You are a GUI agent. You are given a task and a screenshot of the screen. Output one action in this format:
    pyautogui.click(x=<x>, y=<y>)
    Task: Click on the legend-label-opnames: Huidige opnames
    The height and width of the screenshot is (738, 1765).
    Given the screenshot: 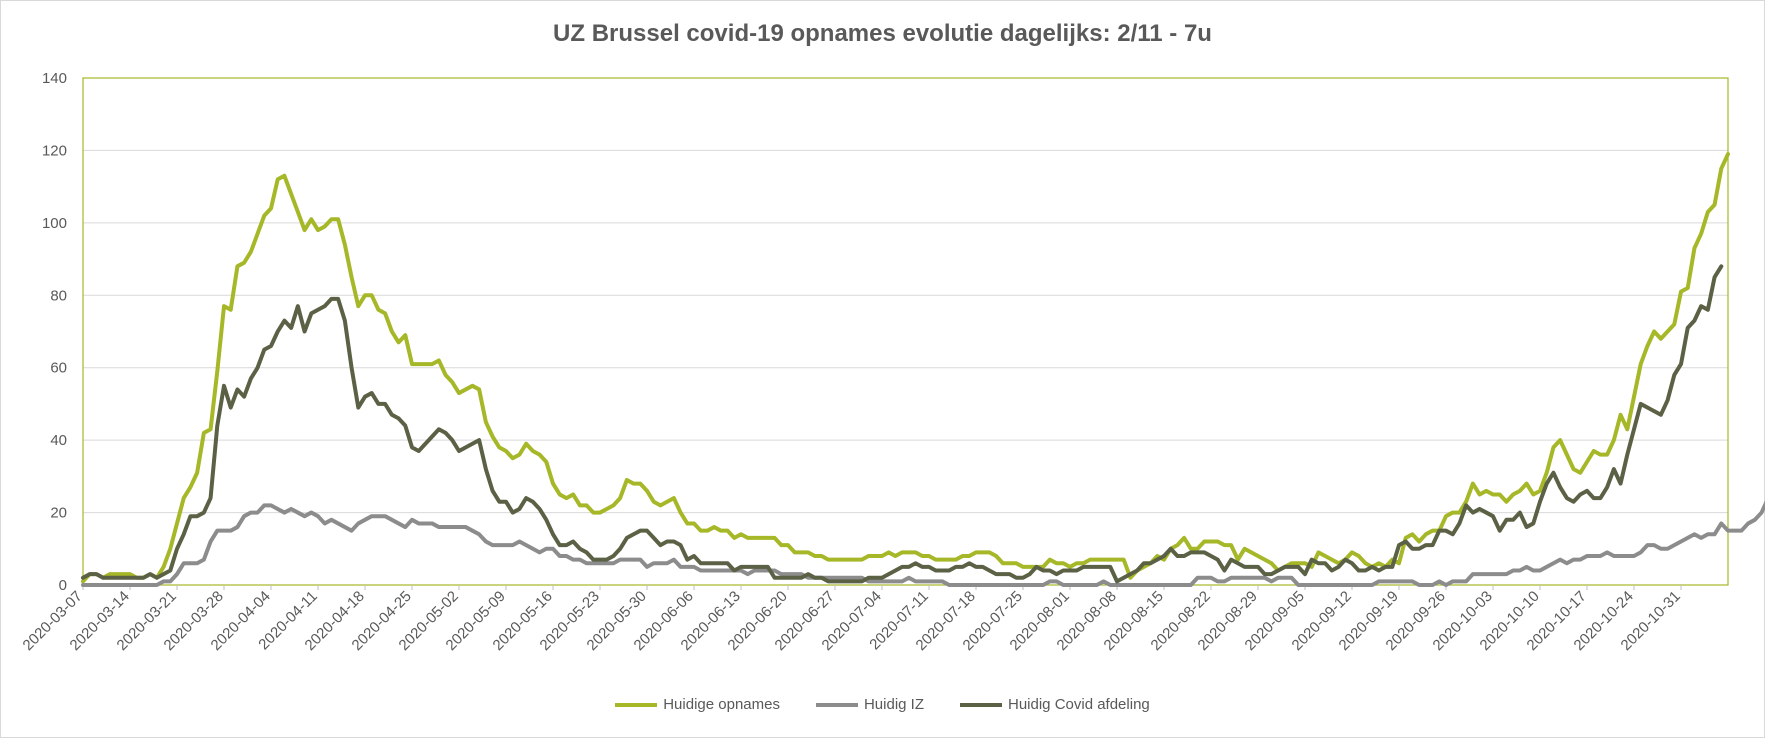 What is the action you would take?
    pyautogui.click(x=721, y=704)
    